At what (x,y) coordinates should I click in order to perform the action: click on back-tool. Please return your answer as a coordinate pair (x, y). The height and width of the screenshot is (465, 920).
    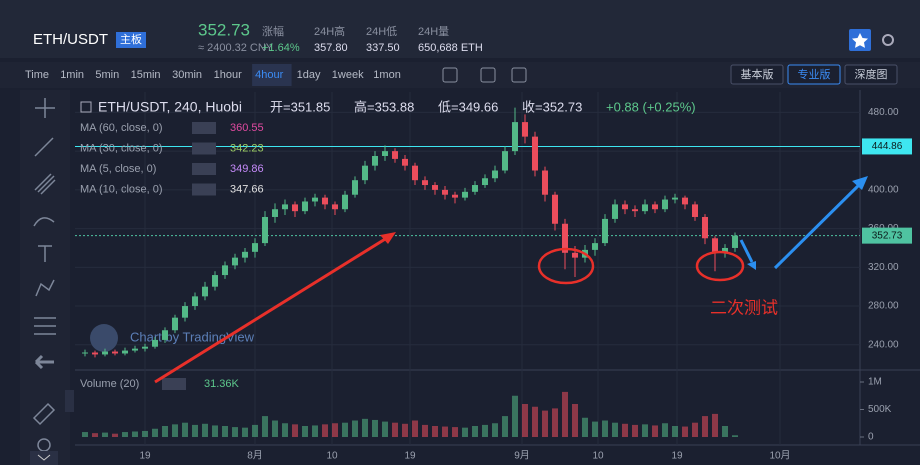
    Looking at the image, I should click on (44, 362).